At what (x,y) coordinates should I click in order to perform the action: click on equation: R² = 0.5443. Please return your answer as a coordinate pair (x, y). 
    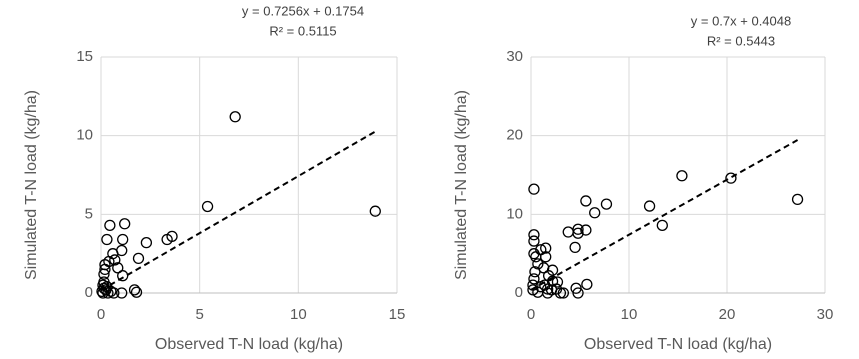
    Looking at the image, I should click on (741, 40).